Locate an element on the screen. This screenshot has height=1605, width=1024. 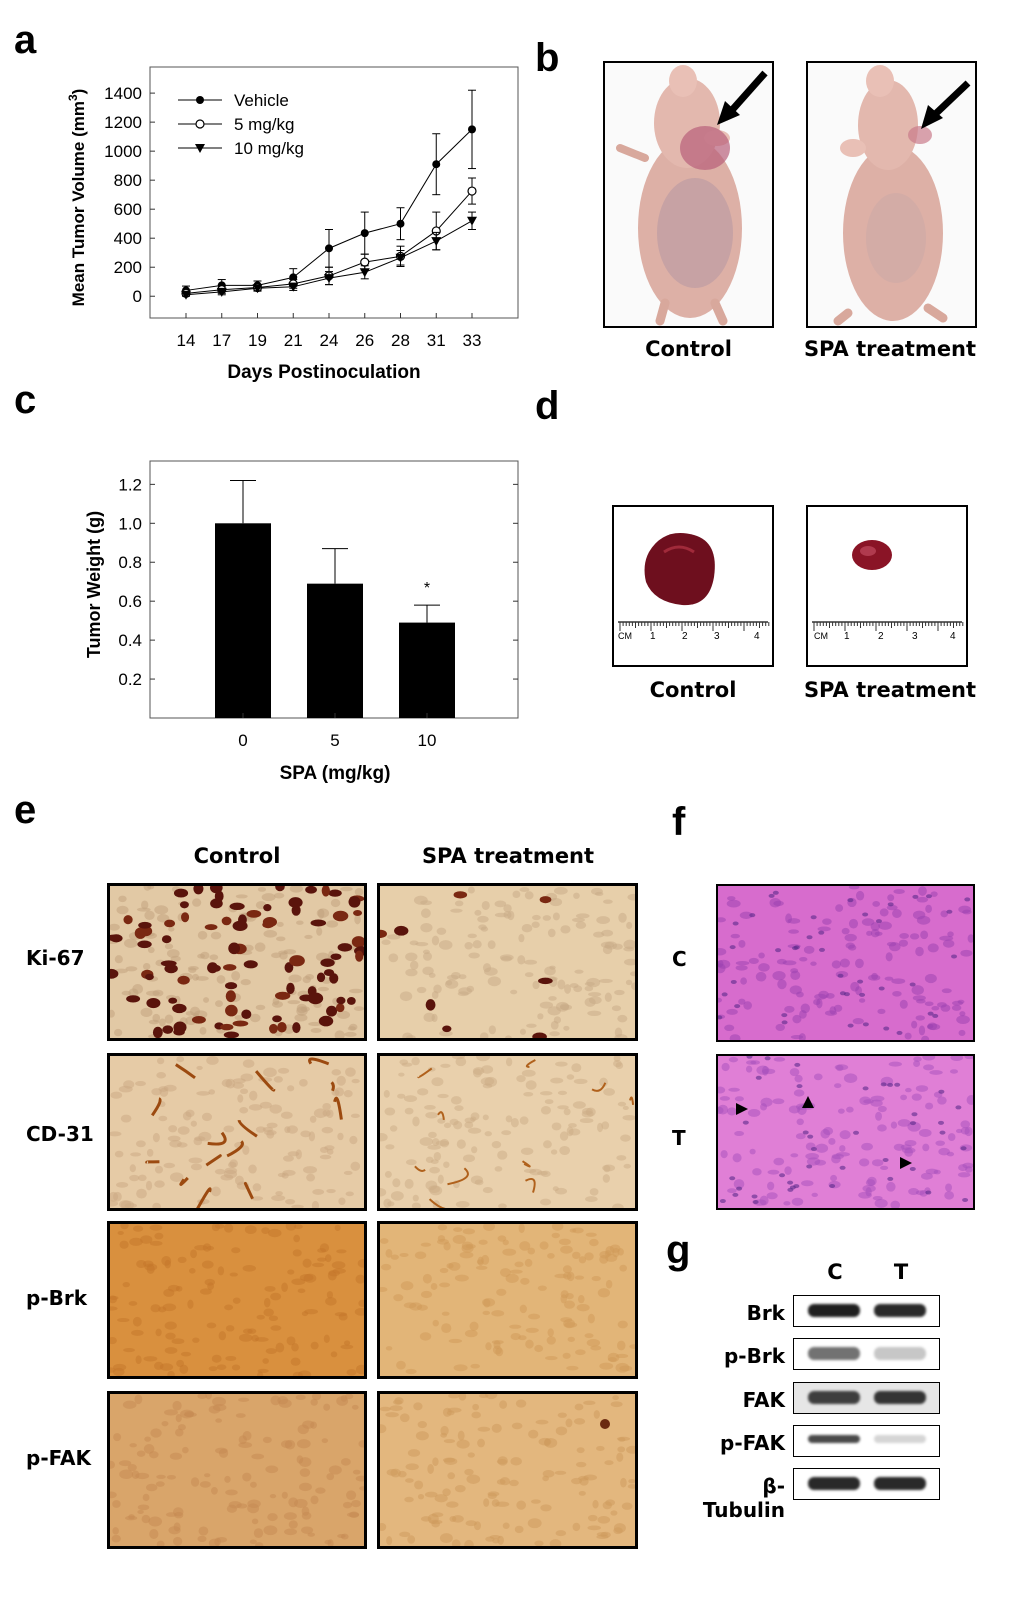
panel-letter-c: c is located at coordinates (25, 400).